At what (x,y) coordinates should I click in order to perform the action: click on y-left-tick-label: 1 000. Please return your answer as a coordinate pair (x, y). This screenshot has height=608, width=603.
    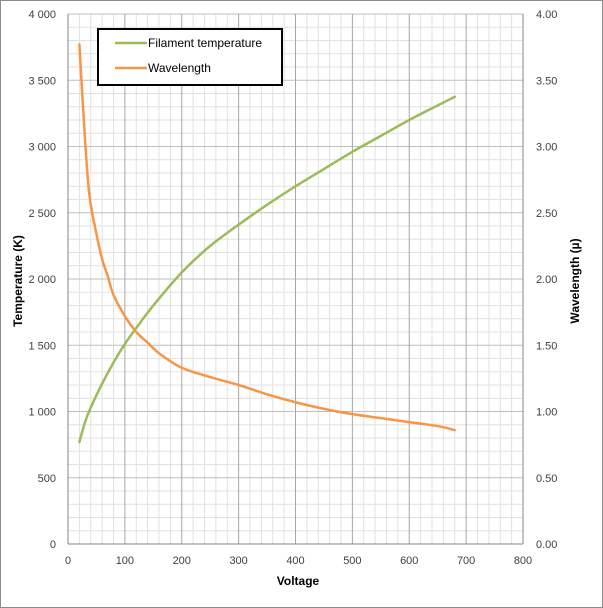
    Looking at the image, I should click on (42, 413).